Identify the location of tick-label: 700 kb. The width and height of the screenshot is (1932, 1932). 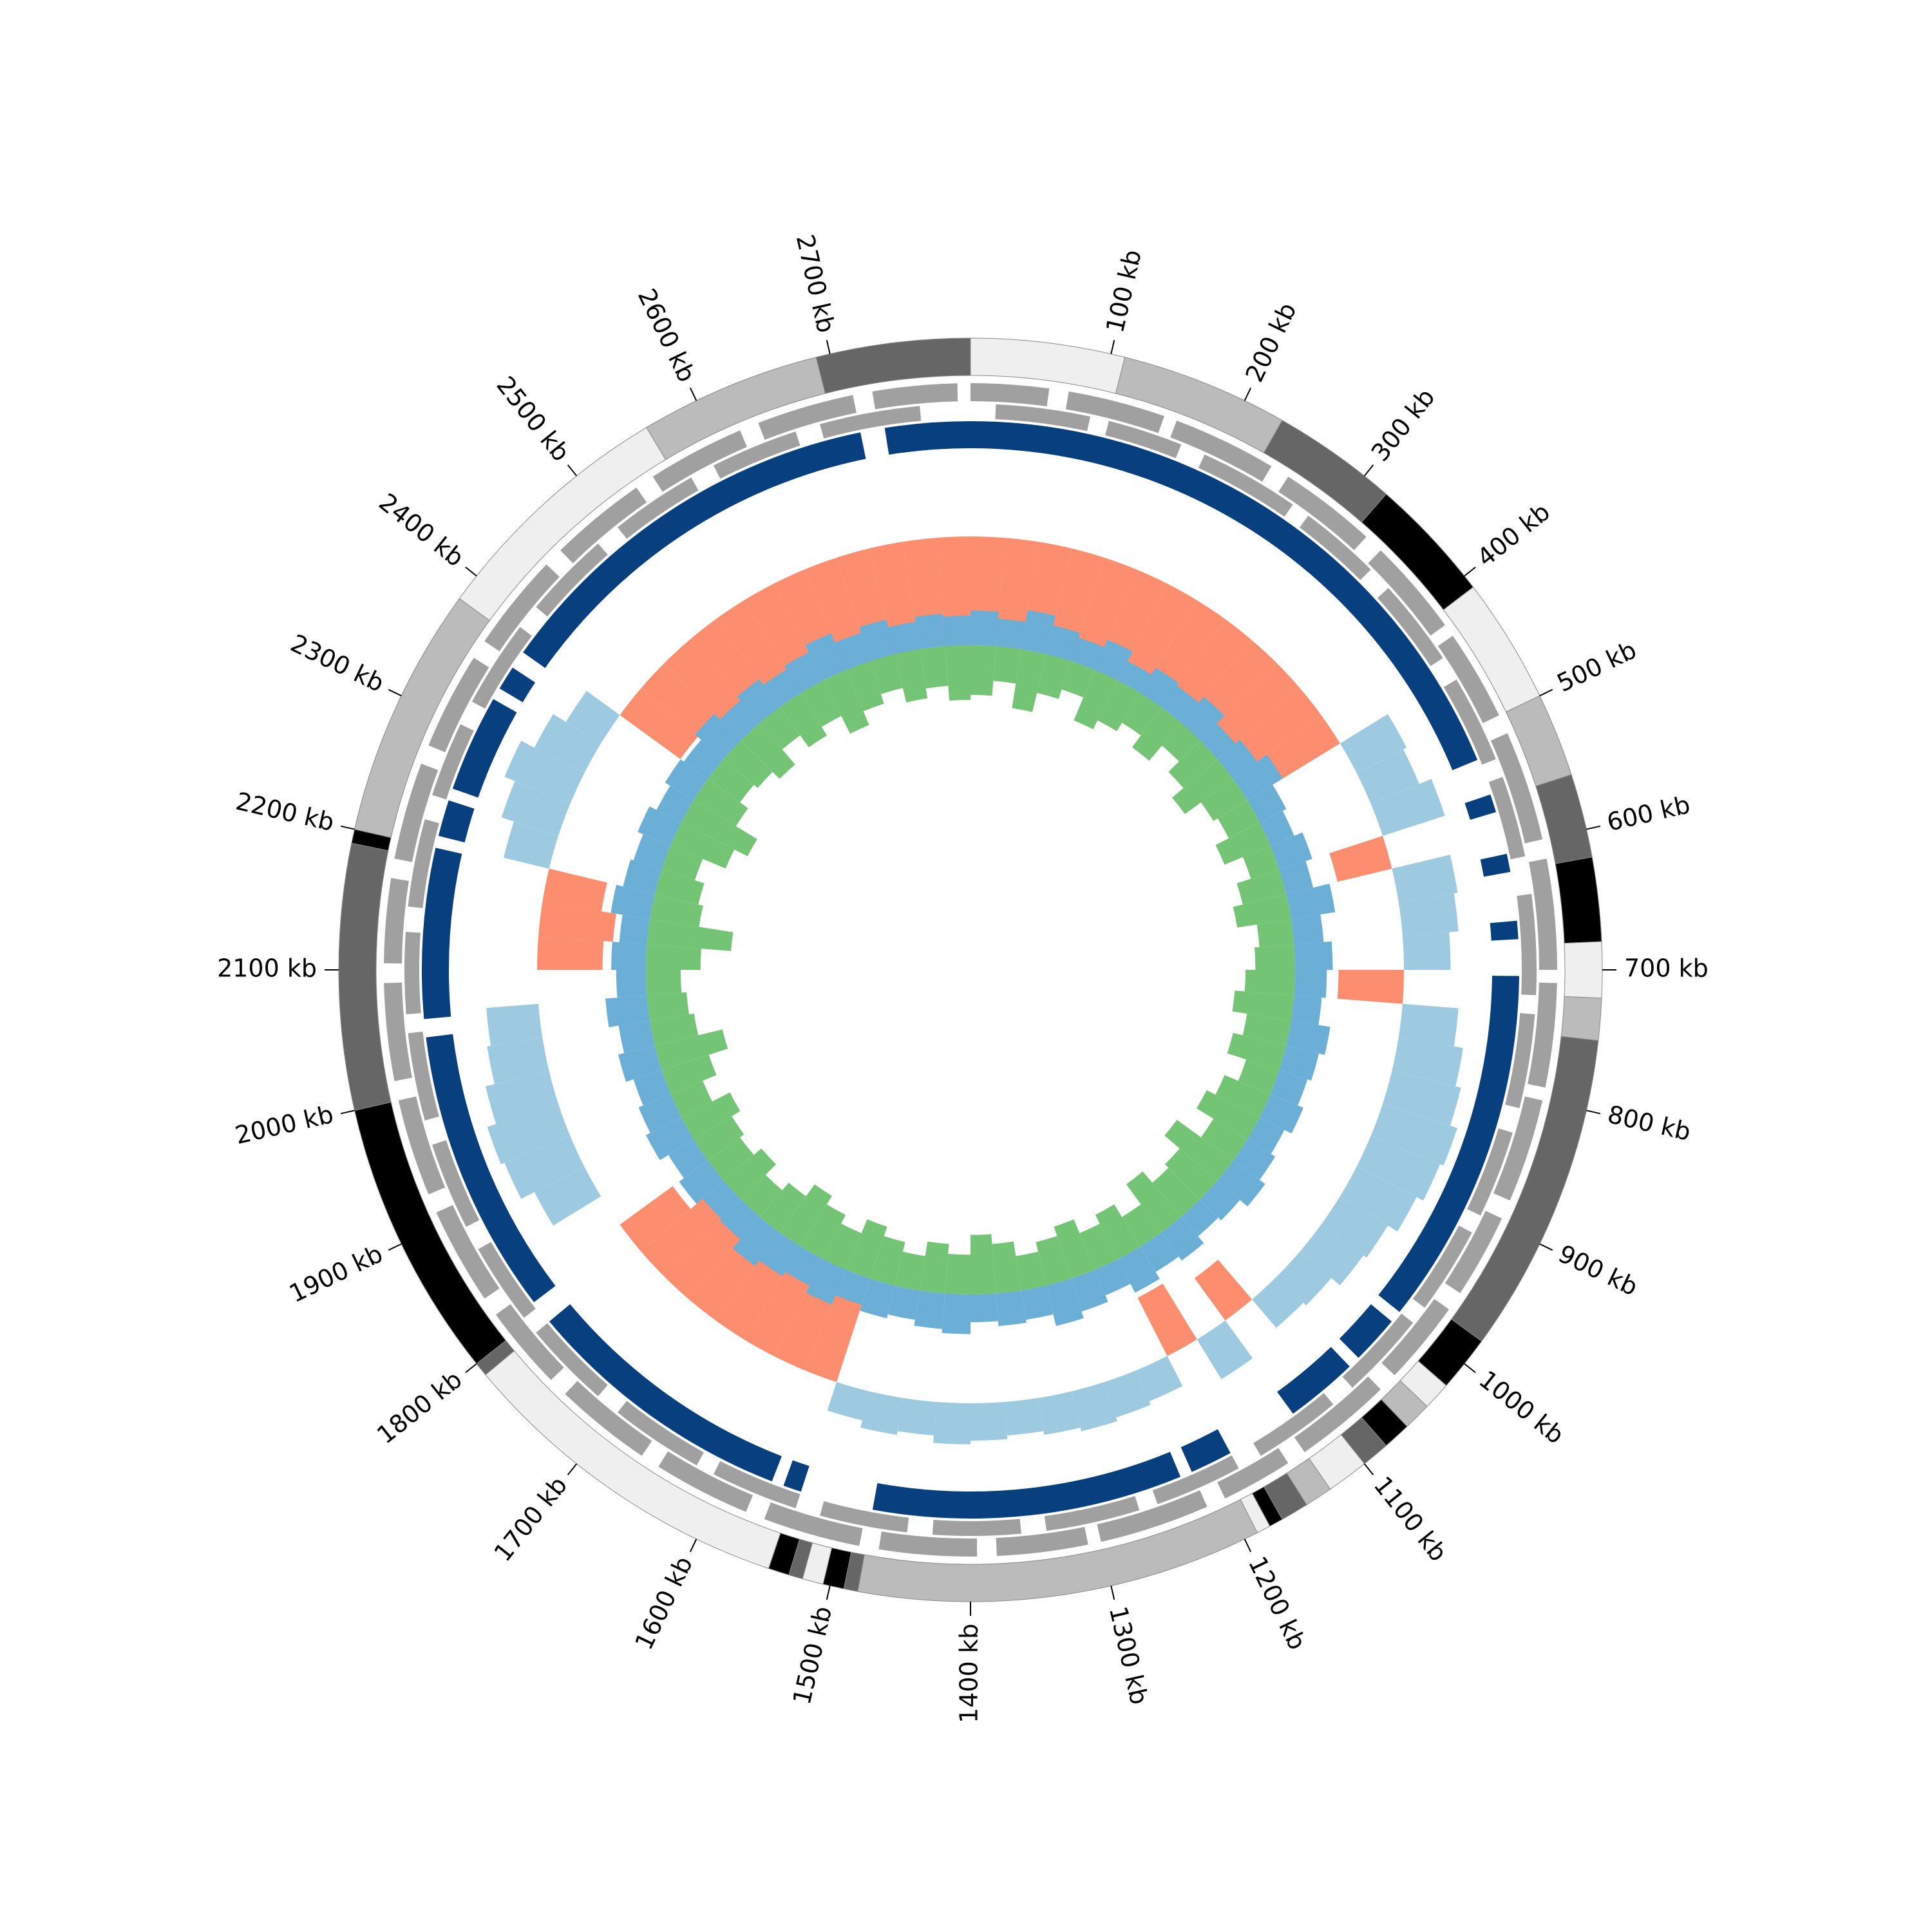
(1667, 969).